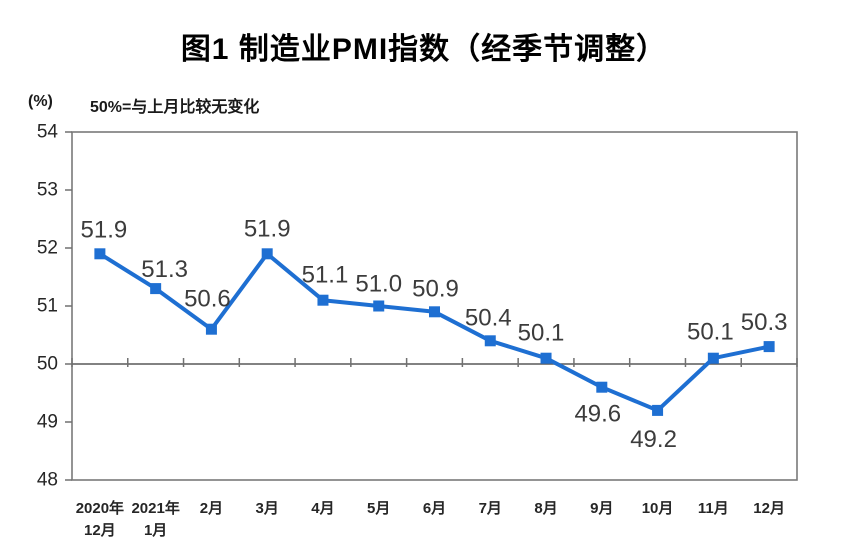 The width and height of the screenshot is (848, 559). Describe the element at coordinates (601, 508) in the screenshot. I see `x-category-label: 9月` at that location.